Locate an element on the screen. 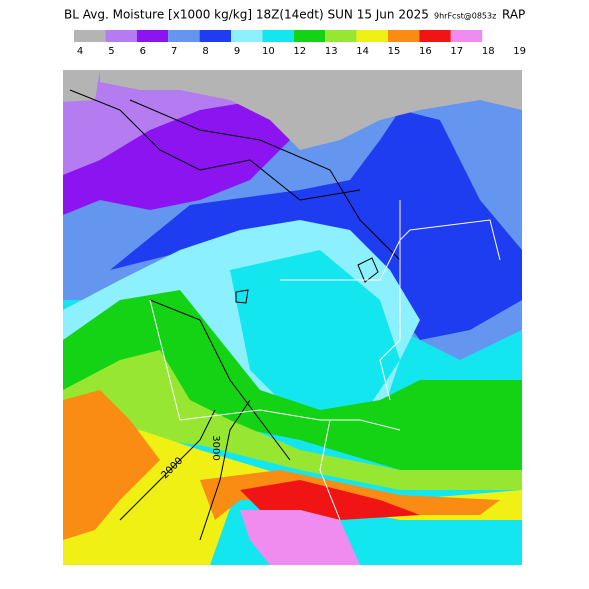  colorbar-label: 8 is located at coordinates (205, 51).